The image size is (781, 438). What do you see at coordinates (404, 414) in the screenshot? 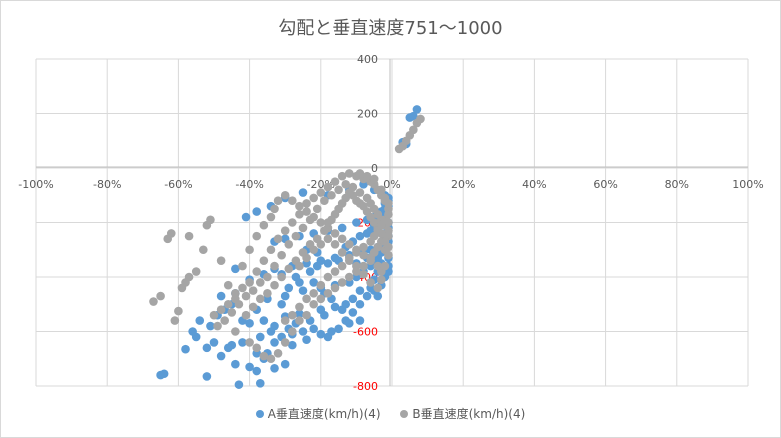
I see `legend-marker-b` at bounding box center [404, 414].